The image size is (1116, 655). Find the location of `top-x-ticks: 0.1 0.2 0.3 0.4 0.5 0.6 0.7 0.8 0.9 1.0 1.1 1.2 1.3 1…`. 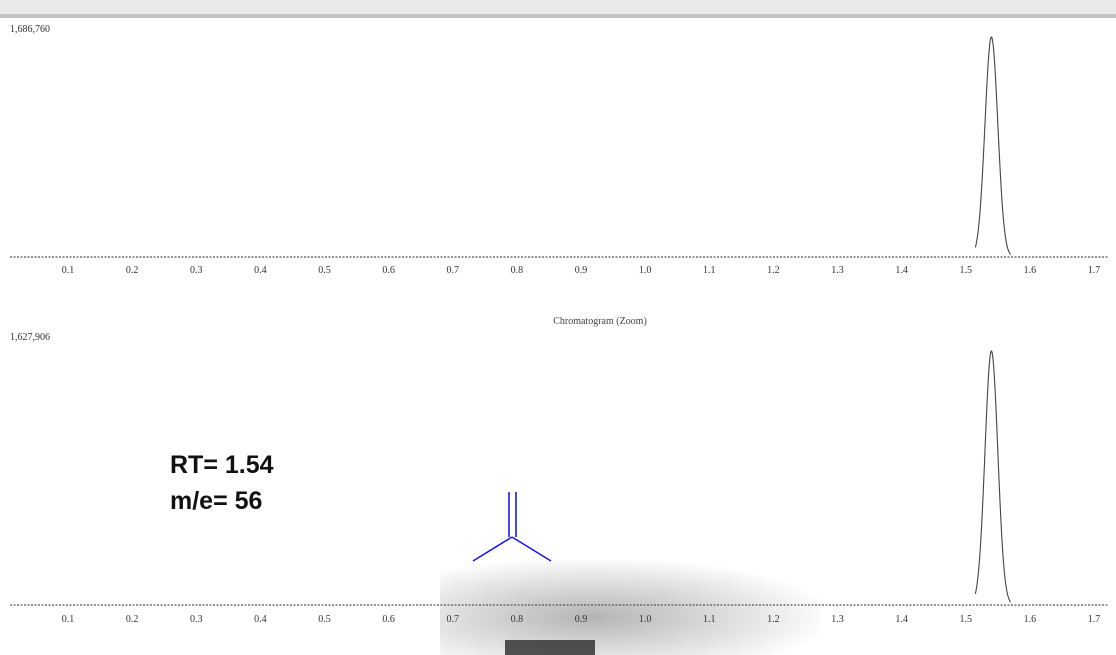

top-x-ticks: 0.1 0.2 0.3 0.4 0.5 0.6 0.7 0.8 0.9 1.0 1.1 1.2 1.3 1… is located at coordinates (581, 270).